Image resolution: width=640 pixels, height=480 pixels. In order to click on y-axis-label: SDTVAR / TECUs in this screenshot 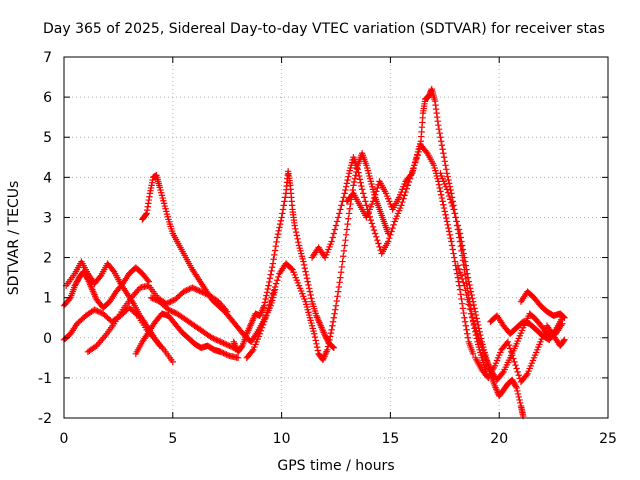, I will do `click(14, 238)`.